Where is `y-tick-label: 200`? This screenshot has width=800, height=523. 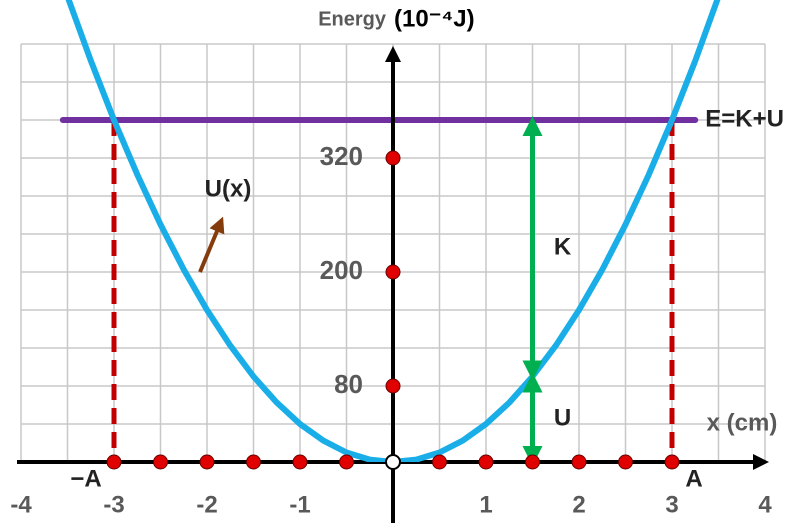 y-tick-label: 200 is located at coordinates (341, 270).